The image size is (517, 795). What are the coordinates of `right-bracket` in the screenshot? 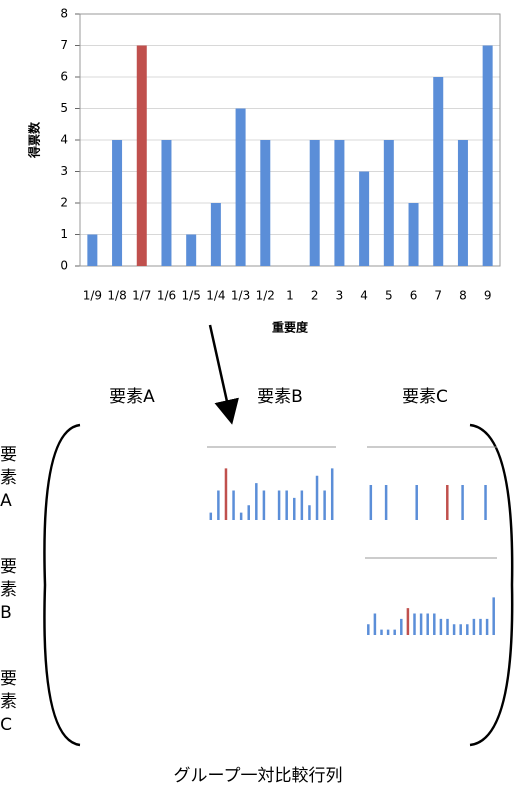 It's located at (491, 585).